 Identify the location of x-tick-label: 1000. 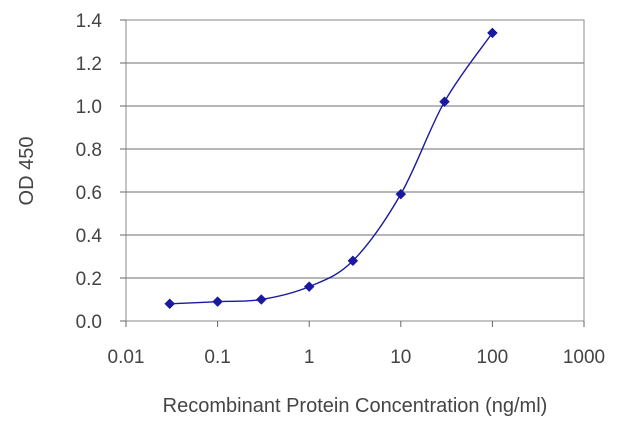
(584, 357).